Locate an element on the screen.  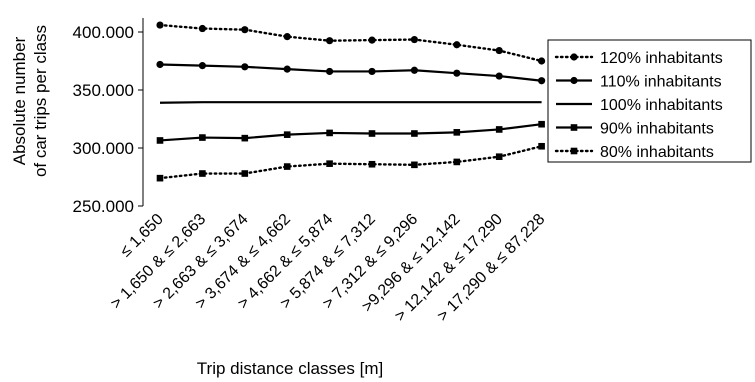
legend-box is located at coordinates (649, 101).